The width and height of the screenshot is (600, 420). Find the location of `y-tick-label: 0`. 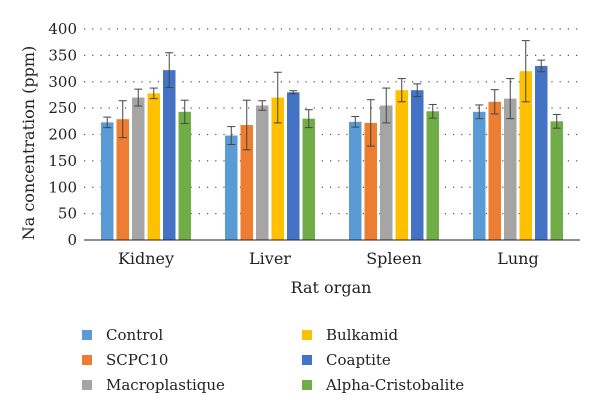

y-tick-label: 0 is located at coordinates (72, 240).